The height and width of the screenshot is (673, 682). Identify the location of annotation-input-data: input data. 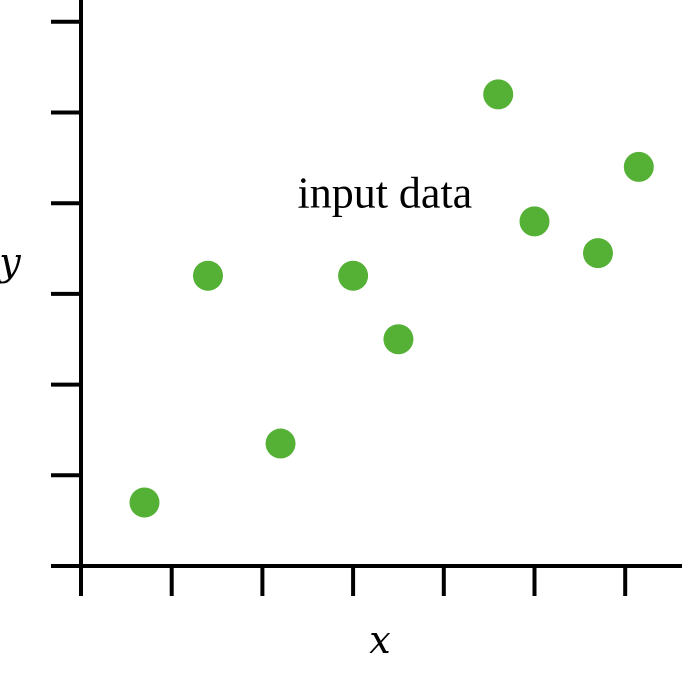
(384, 193).